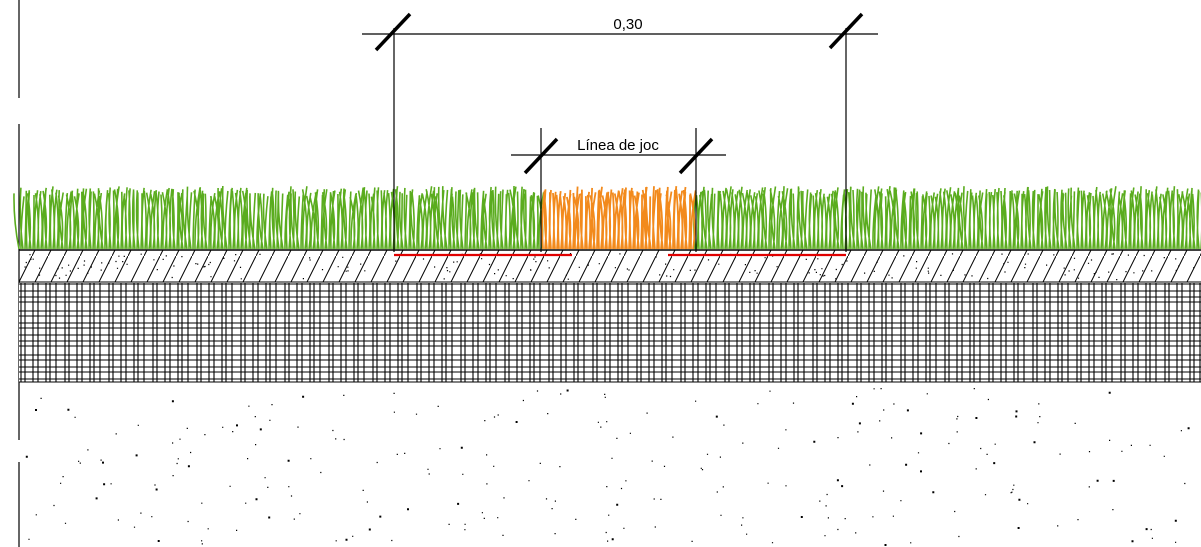 Image resolution: width=1201 pixels, height=547 pixels. Describe the element at coordinates (696, 156) in the screenshot. I see `play-line-tick-right` at that location.